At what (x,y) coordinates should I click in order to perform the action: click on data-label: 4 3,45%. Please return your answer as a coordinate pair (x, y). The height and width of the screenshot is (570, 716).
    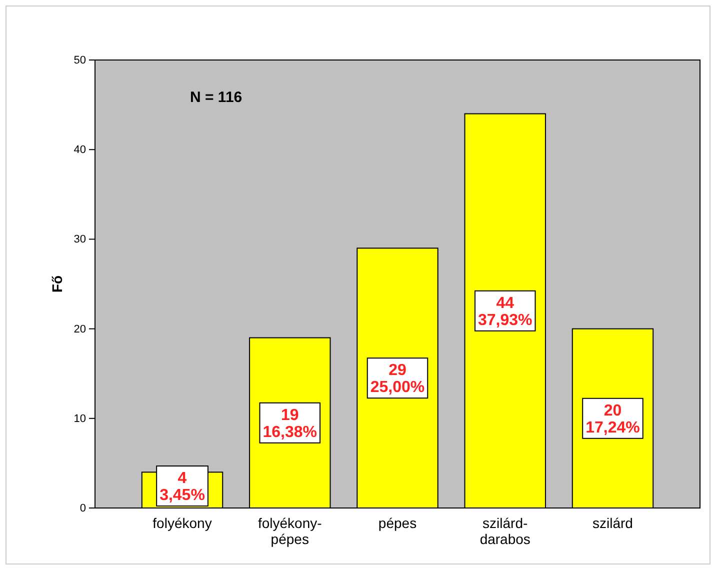
    Looking at the image, I should click on (182, 487).